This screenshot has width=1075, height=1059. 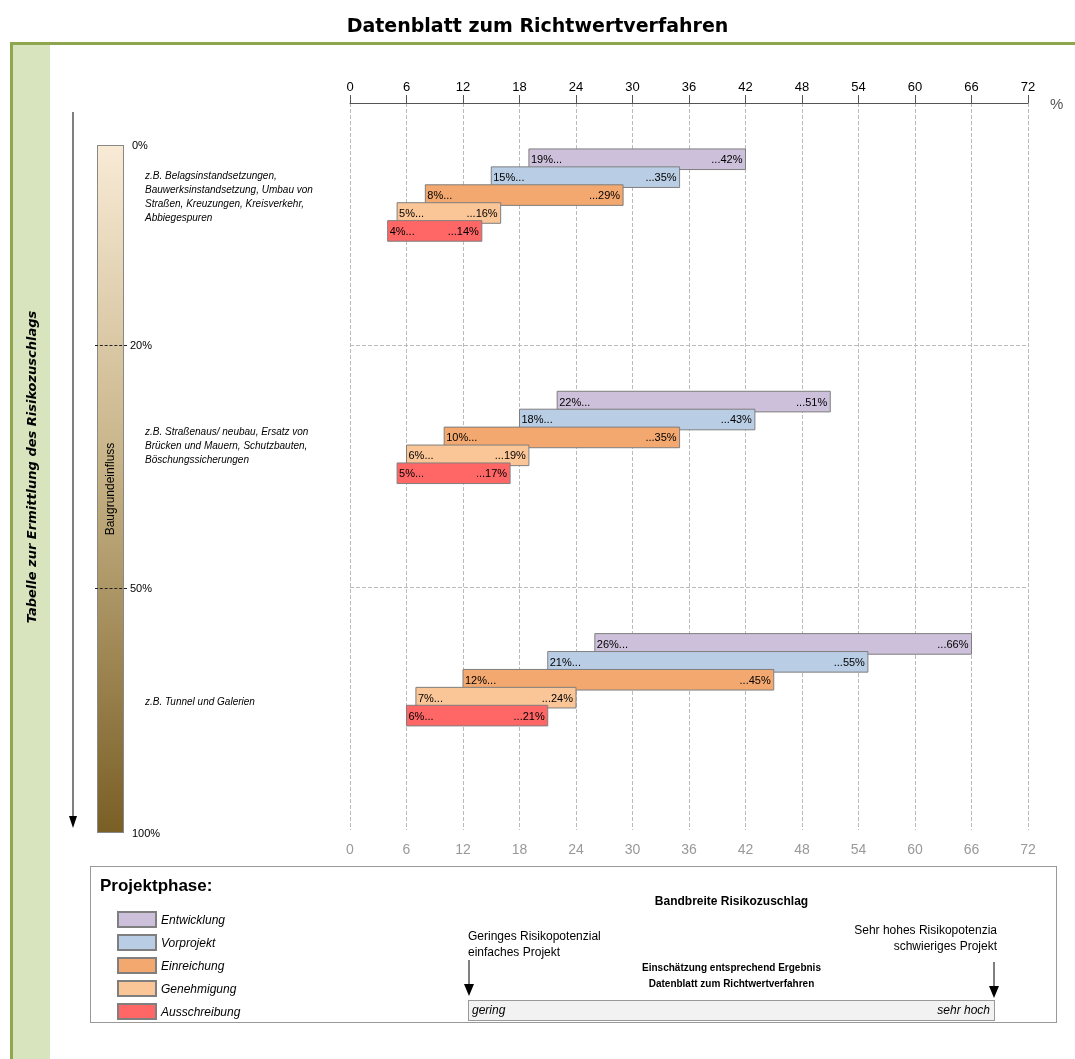 What do you see at coordinates (110, 489) in the screenshot?
I see `y-axis-title: Baugrundeinfluss` at bounding box center [110, 489].